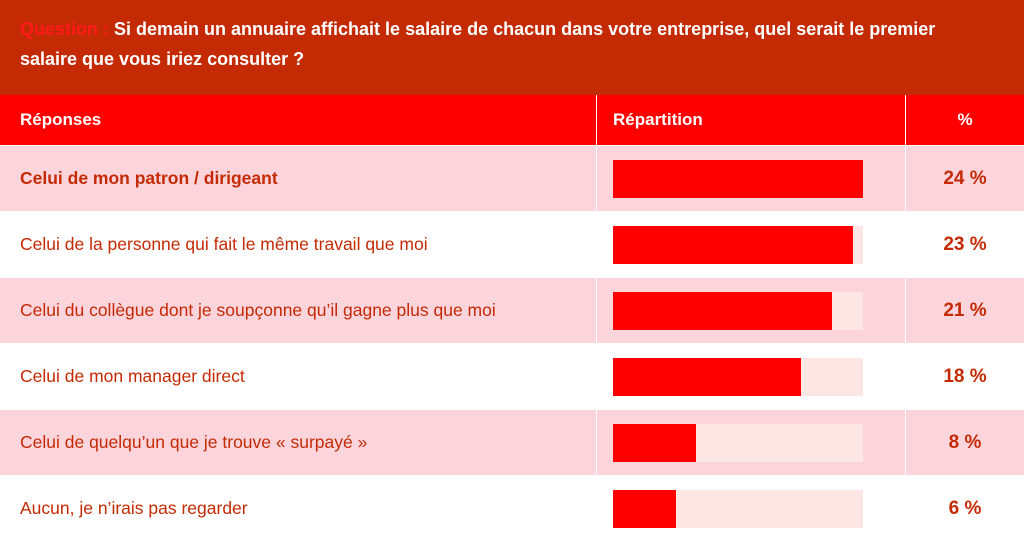 The width and height of the screenshot is (1024, 544). What do you see at coordinates (965, 244) in the screenshot?
I see `value-label: 23 %` at bounding box center [965, 244].